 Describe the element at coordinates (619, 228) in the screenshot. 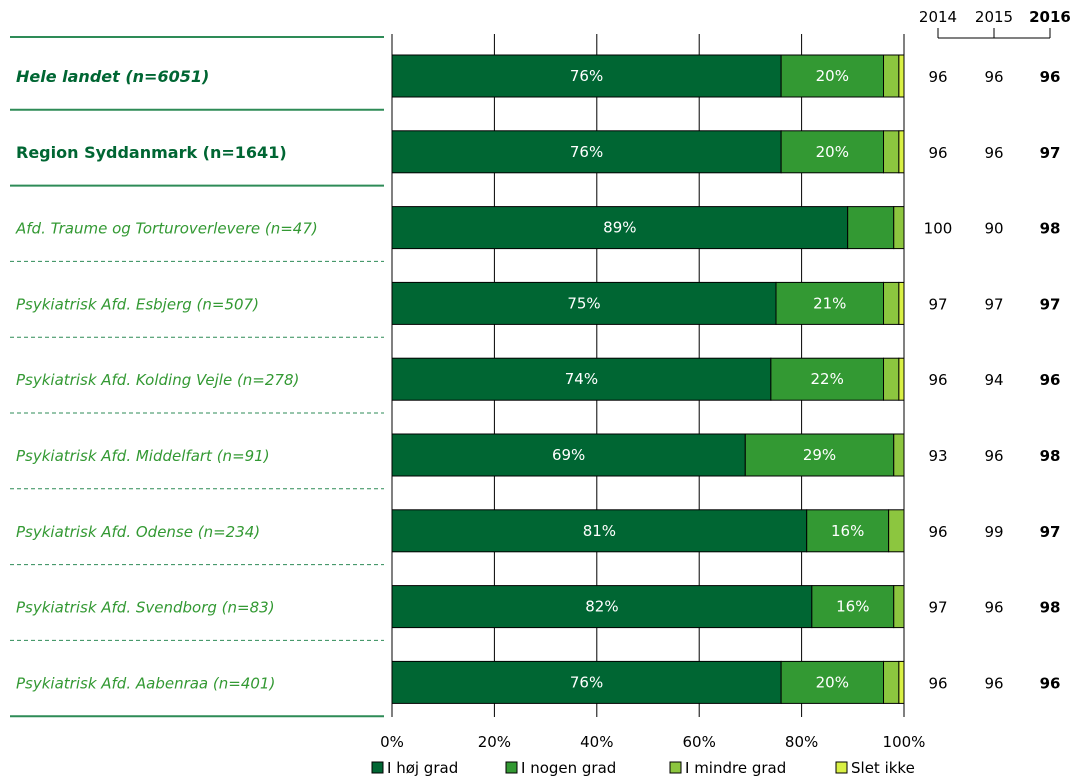

I see `bar-data-label: 89%` at that location.